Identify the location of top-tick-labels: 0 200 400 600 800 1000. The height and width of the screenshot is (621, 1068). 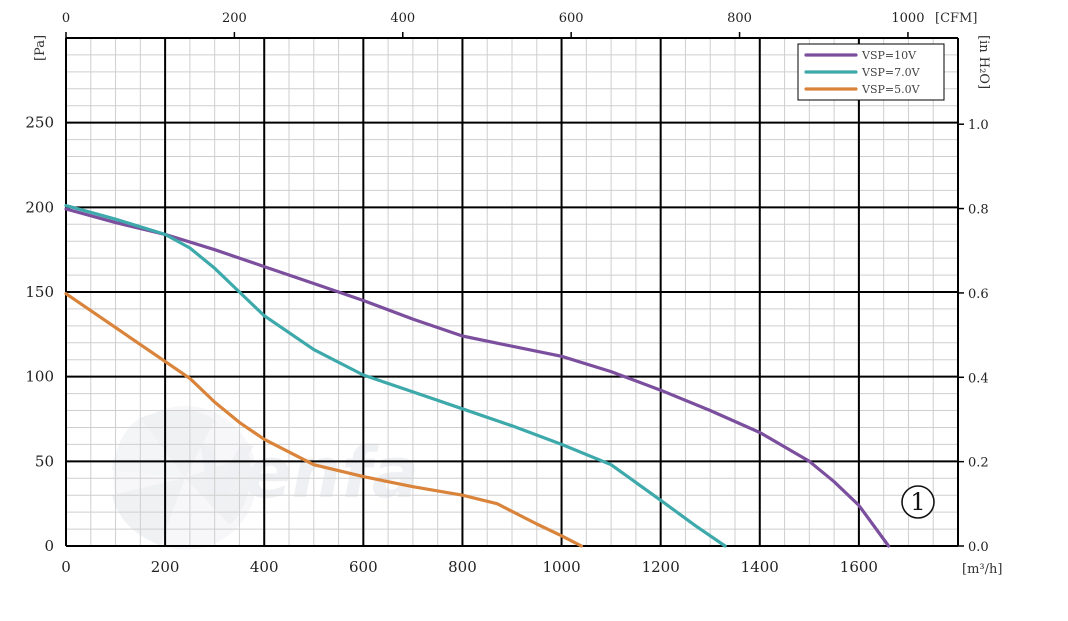
(493, 24).